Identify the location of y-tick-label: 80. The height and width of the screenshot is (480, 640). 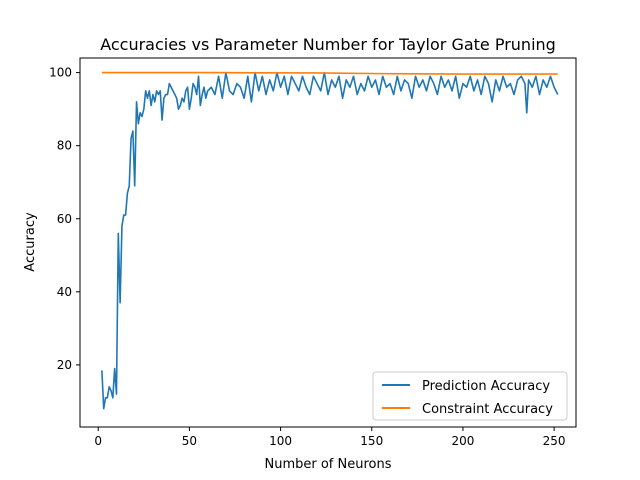
(64, 146).